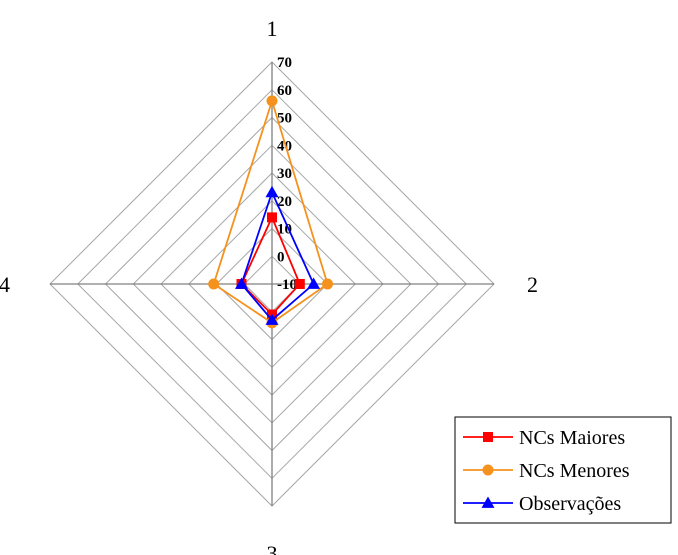 The image size is (678, 555). What do you see at coordinates (284, 174) in the screenshot?
I see `tick-label: 30` at bounding box center [284, 174].